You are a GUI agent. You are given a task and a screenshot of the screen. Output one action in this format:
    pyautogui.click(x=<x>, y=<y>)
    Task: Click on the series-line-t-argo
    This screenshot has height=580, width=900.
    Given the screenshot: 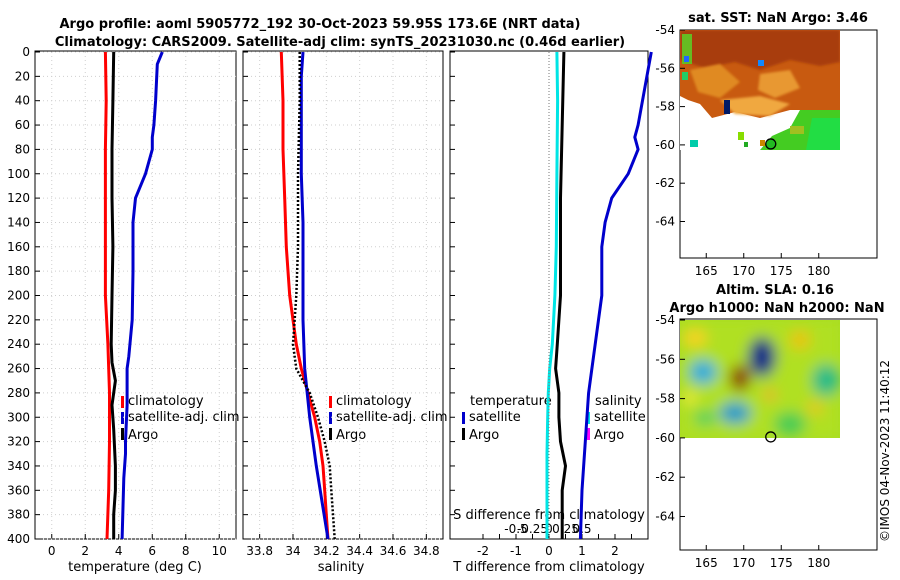 What is the action you would take?
    pyautogui.click(x=560, y=295)
    